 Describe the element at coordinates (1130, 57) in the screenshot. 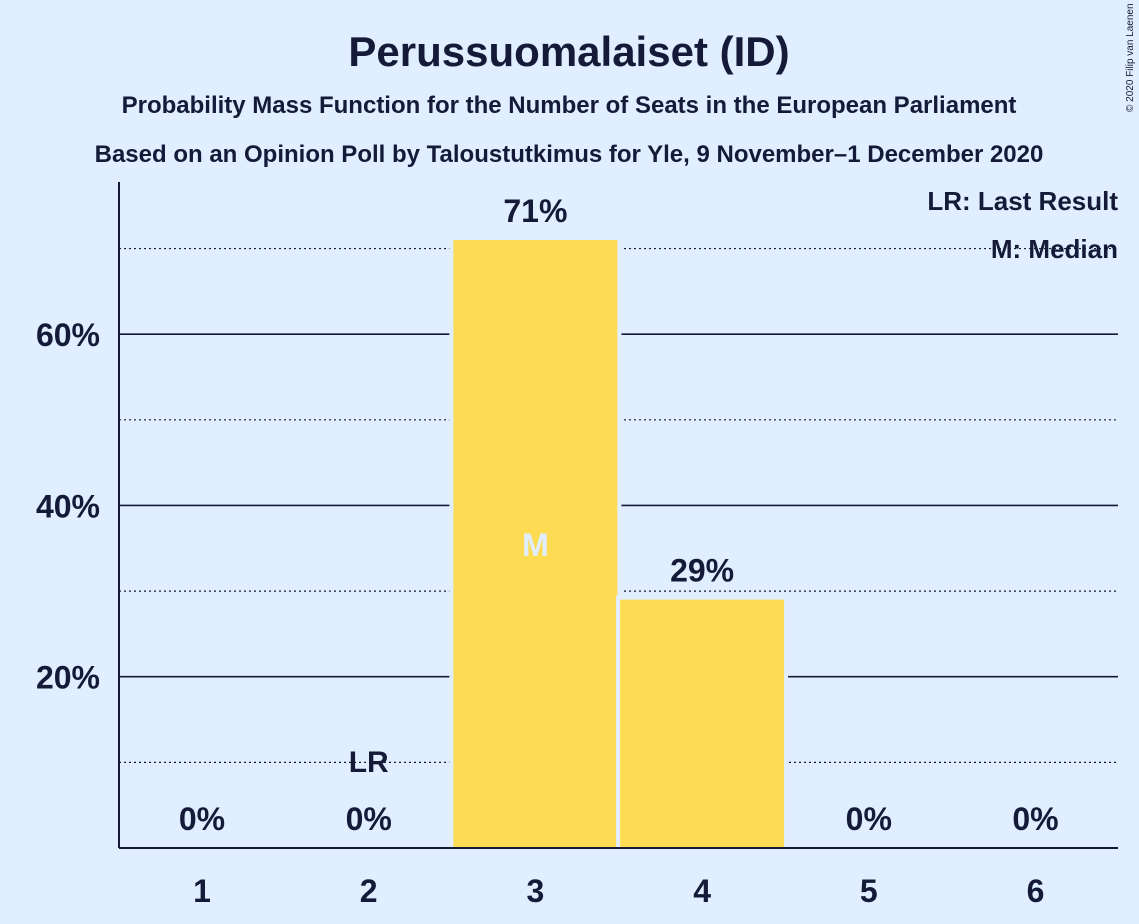

I see `copyright-note: © 2020 Filip van Laenen` at that location.